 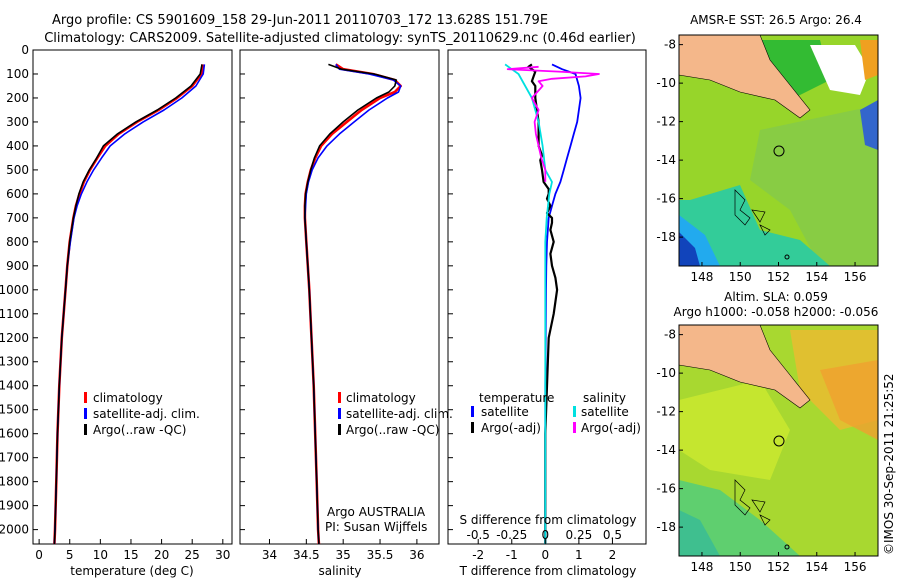 What do you see at coordinates (14, 482) in the screenshot?
I see `depth-tick-label: 1800` at bounding box center [14, 482].